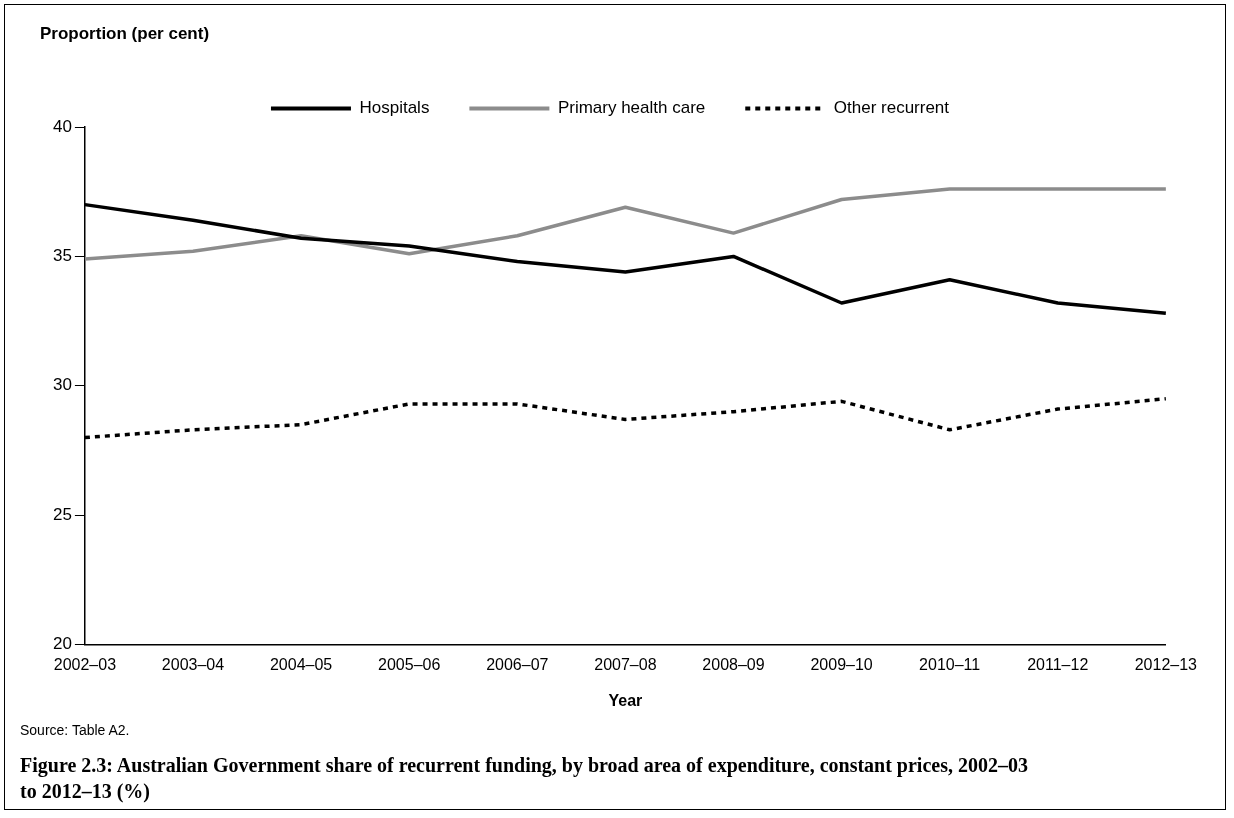  What do you see at coordinates (193, 664) in the screenshot?
I see `x-tick-label: 2003–04` at bounding box center [193, 664].